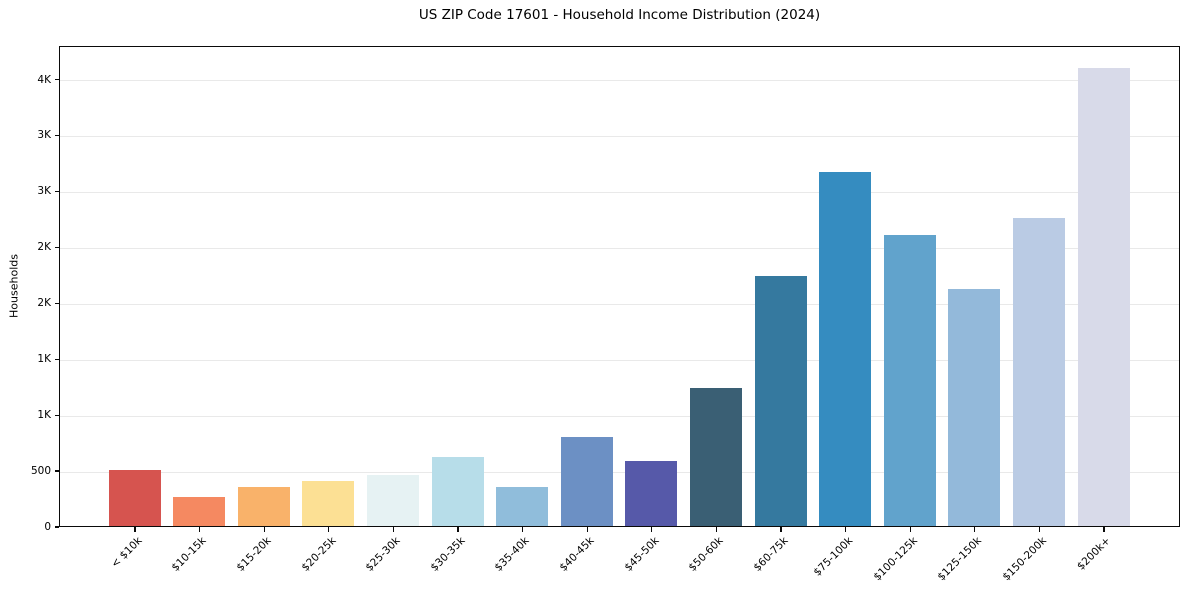 The height and width of the screenshot is (590, 1189). Describe the element at coordinates (458, 529) in the screenshot. I see `x-tick-mark-30-35k` at that location.